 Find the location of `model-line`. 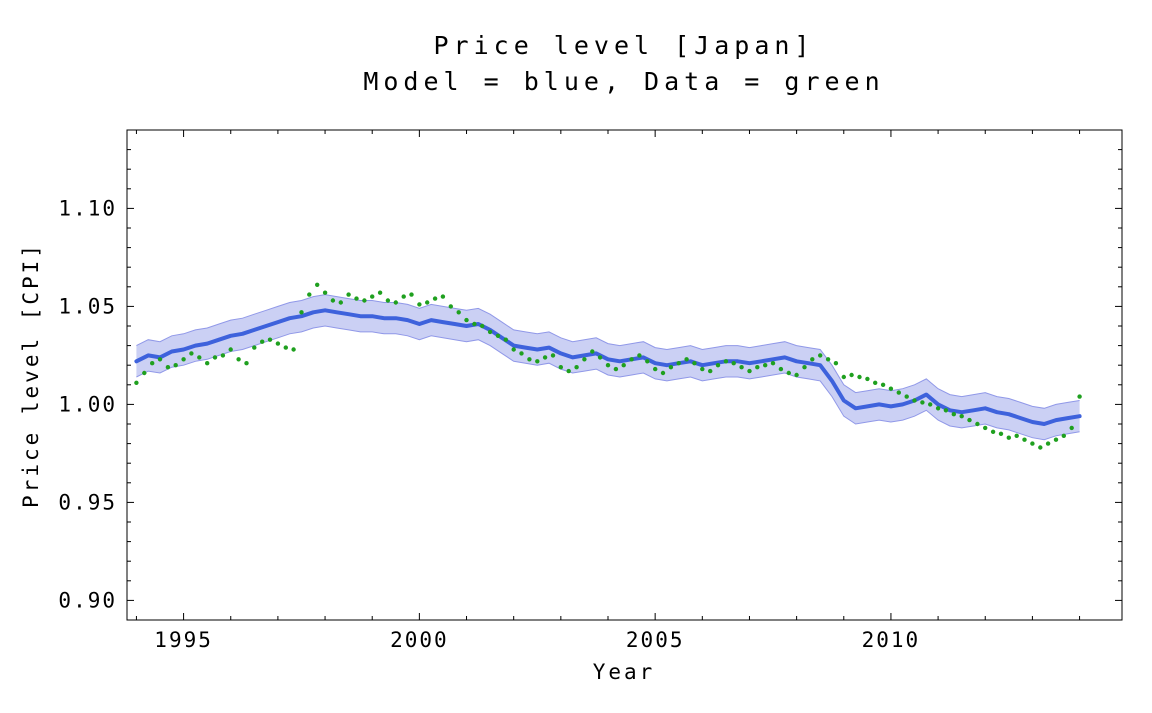

model-line is located at coordinates (608, 367).